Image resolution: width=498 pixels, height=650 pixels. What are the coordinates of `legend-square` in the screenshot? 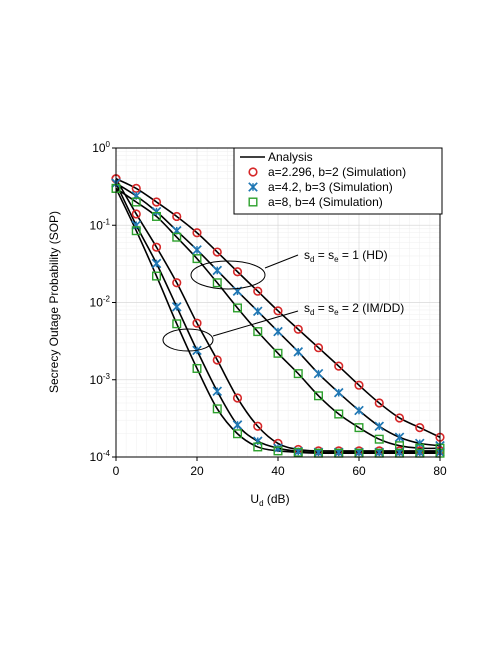 It's located at (253, 202).